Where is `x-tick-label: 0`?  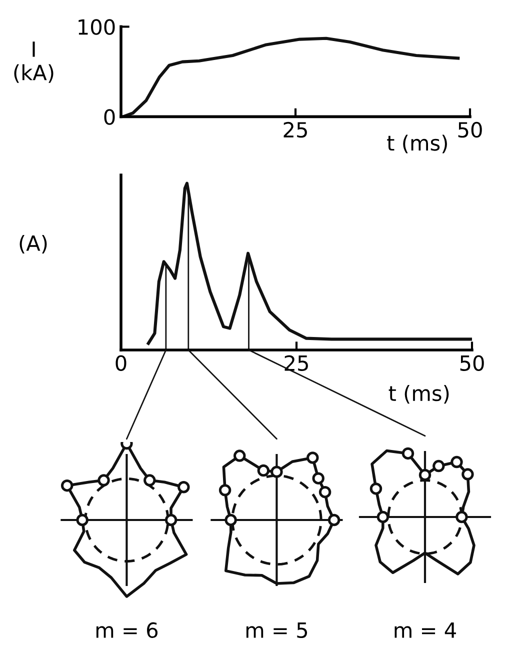 x-tick-label: 0 is located at coordinates (121, 363).